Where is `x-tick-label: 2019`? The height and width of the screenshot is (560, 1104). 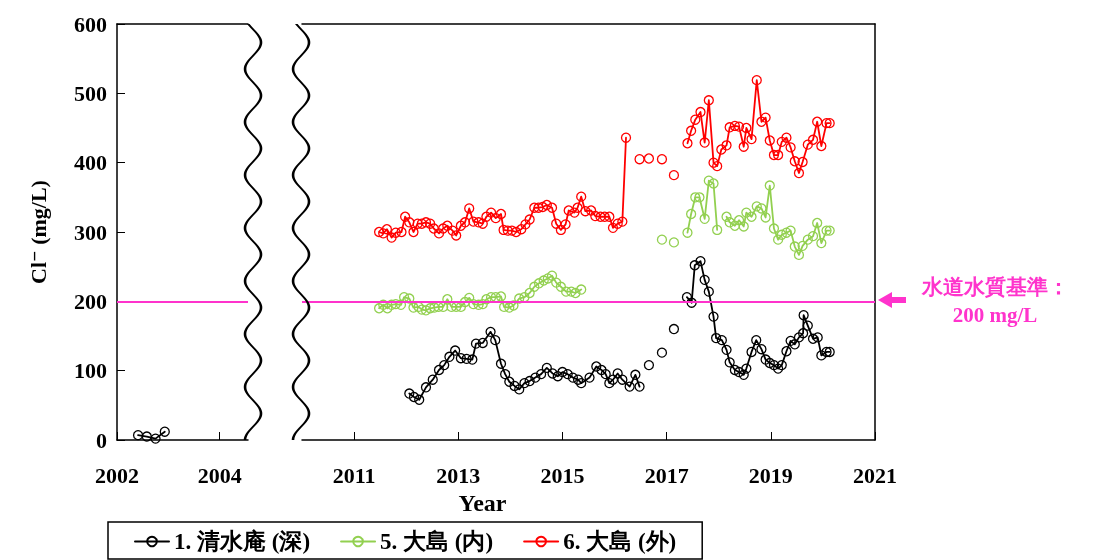
x-tick-label: 2019 is located at coordinates (770, 475).